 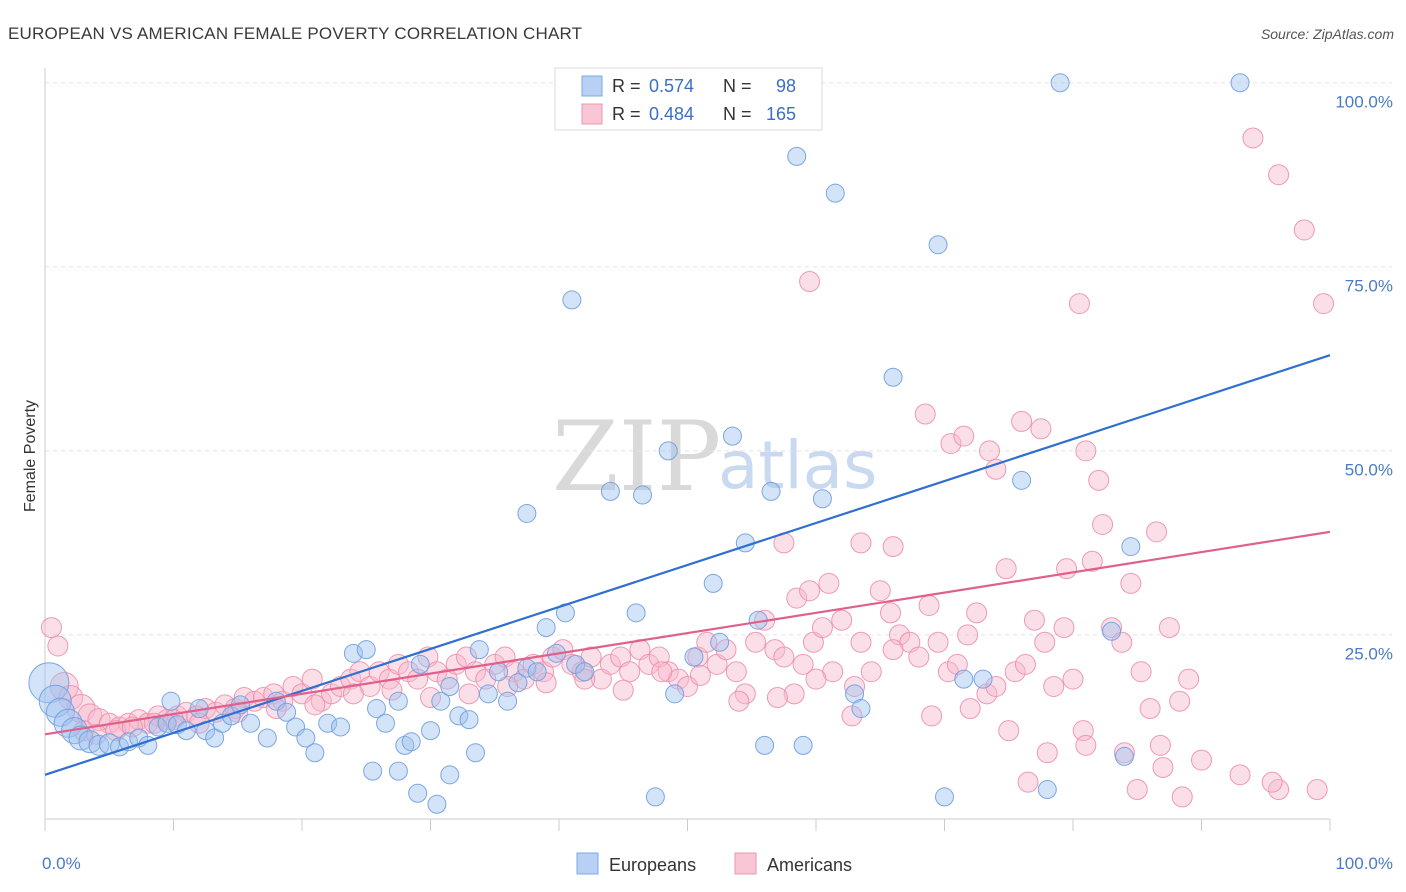 I want to click on legend-swatch-europeans, so click(x=592, y=86).